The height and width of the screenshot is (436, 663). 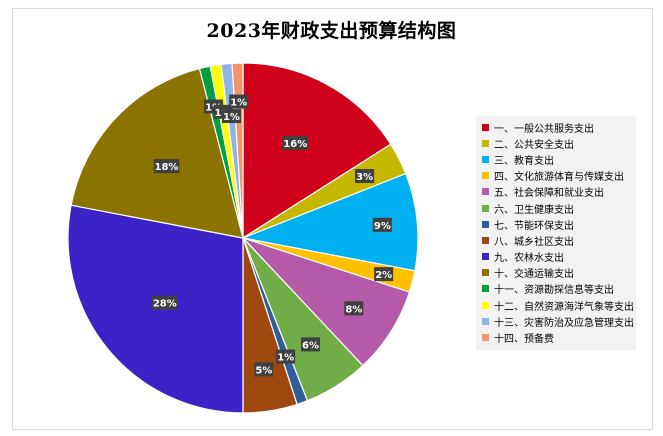 I want to click on data-label: 28%, so click(x=165, y=304).